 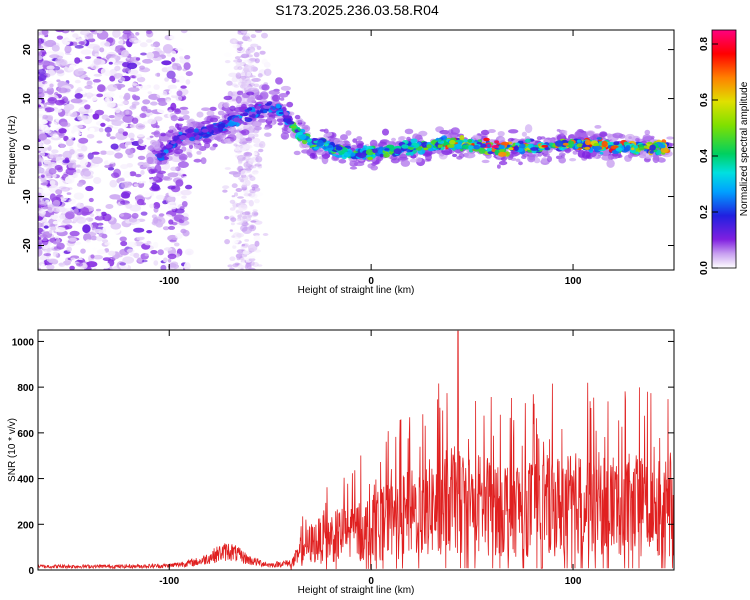 I want to click on snr-ytick-label: 200, so click(x=25, y=525).